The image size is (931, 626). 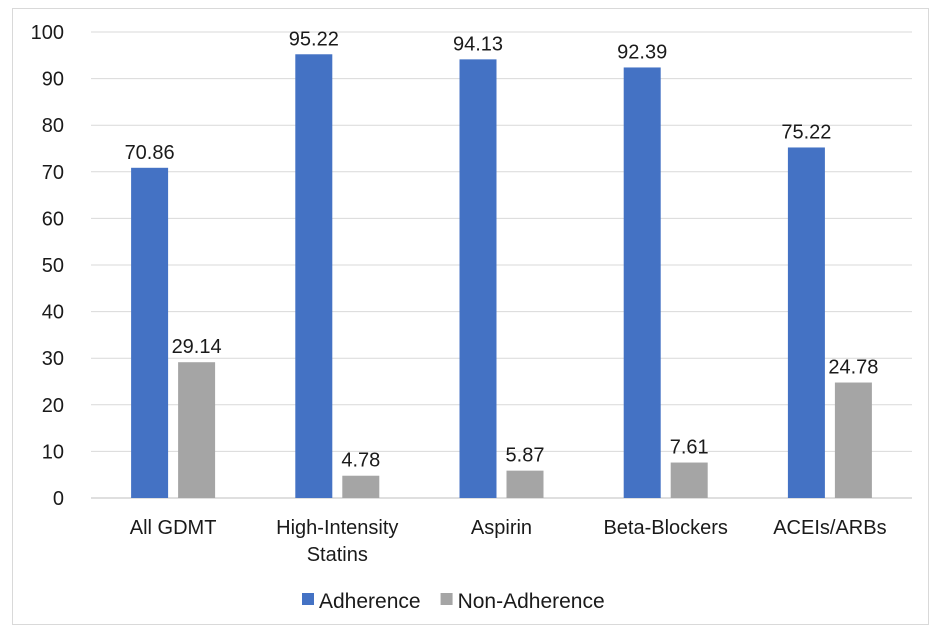 What do you see at coordinates (53, 406) in the screenshot?
I see `y-tick-label: 20` at bounding box center [53, 406].